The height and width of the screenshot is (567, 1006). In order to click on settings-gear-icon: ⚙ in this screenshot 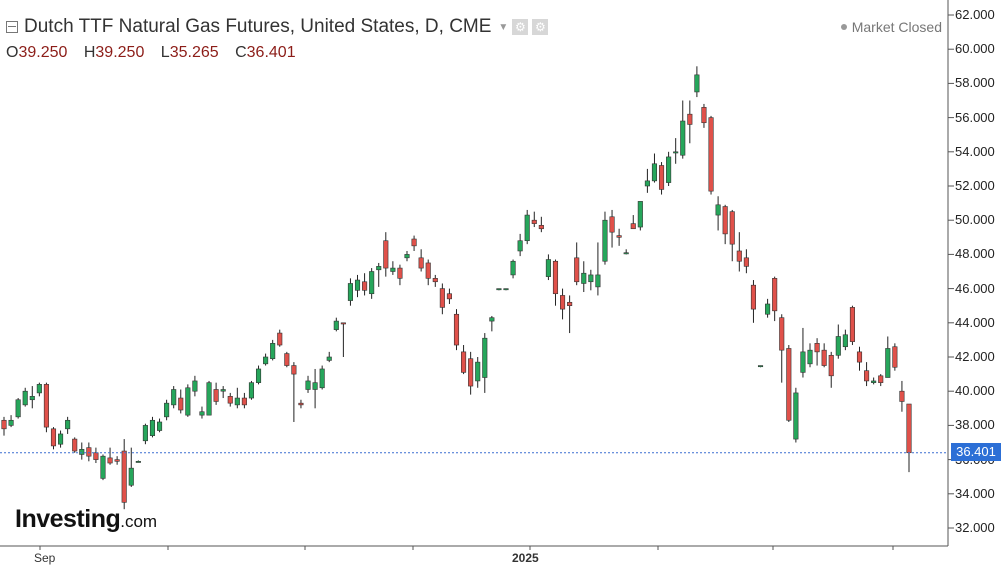, I will do `click(520, 27)`.